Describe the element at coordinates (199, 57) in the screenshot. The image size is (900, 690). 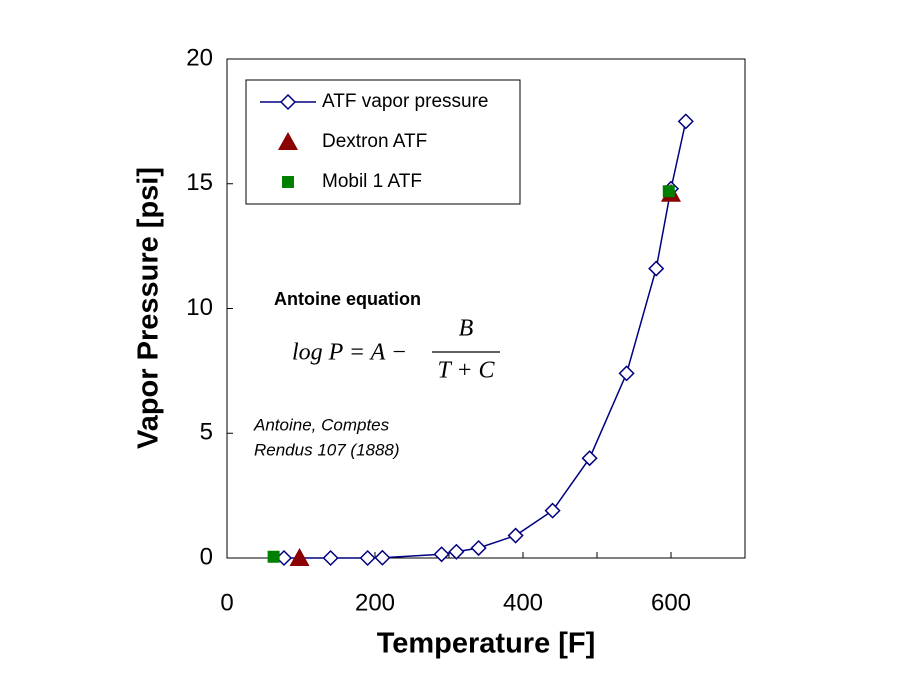
I see `y-tick-label: 20` at that location.